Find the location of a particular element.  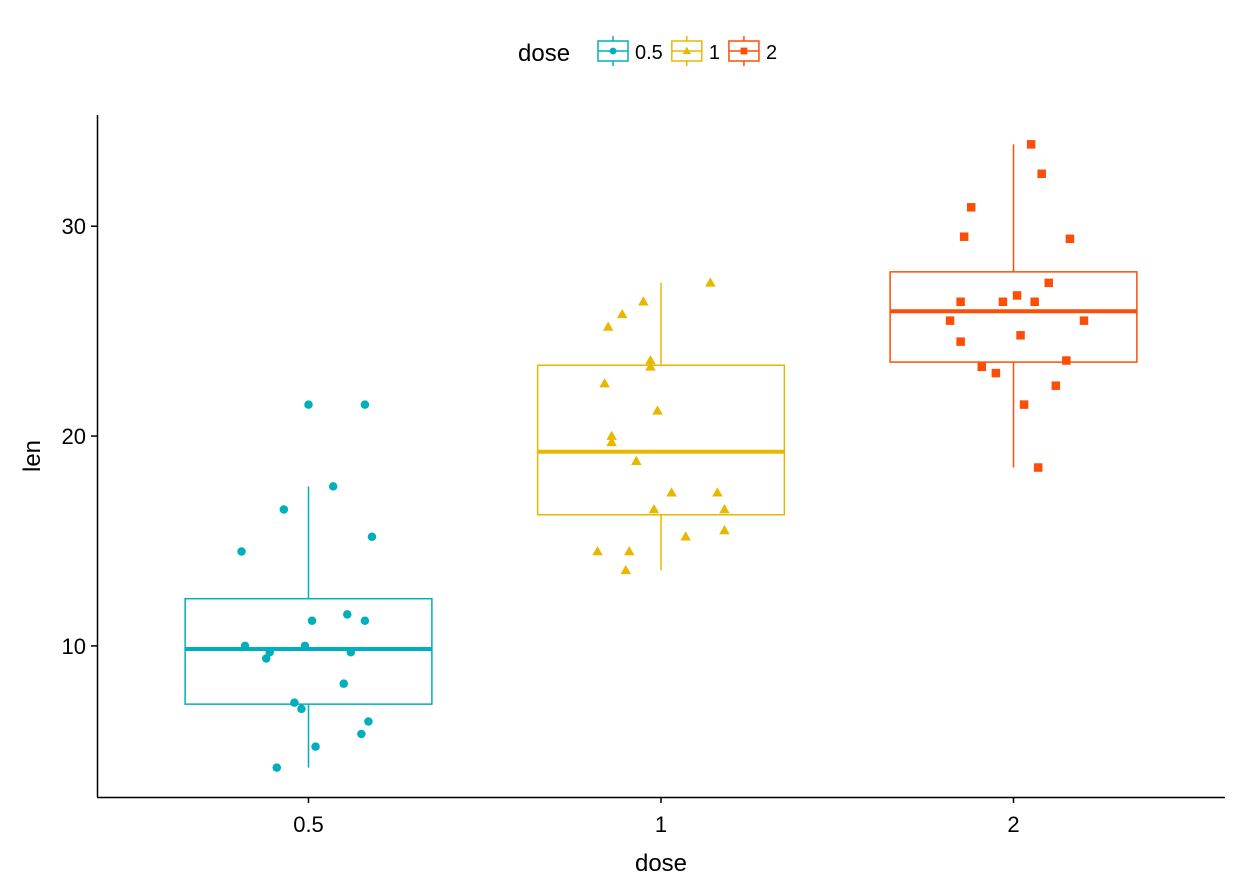

y-axis-label: len is located at coordinates (32, 456).